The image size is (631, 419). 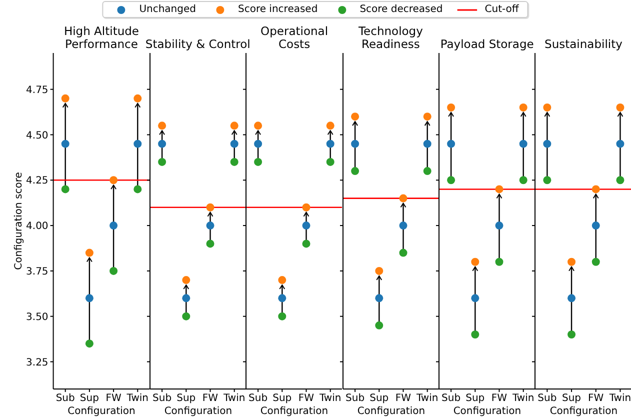 I want to click on legend-label: Unchanged, so click(x=167, y=9).